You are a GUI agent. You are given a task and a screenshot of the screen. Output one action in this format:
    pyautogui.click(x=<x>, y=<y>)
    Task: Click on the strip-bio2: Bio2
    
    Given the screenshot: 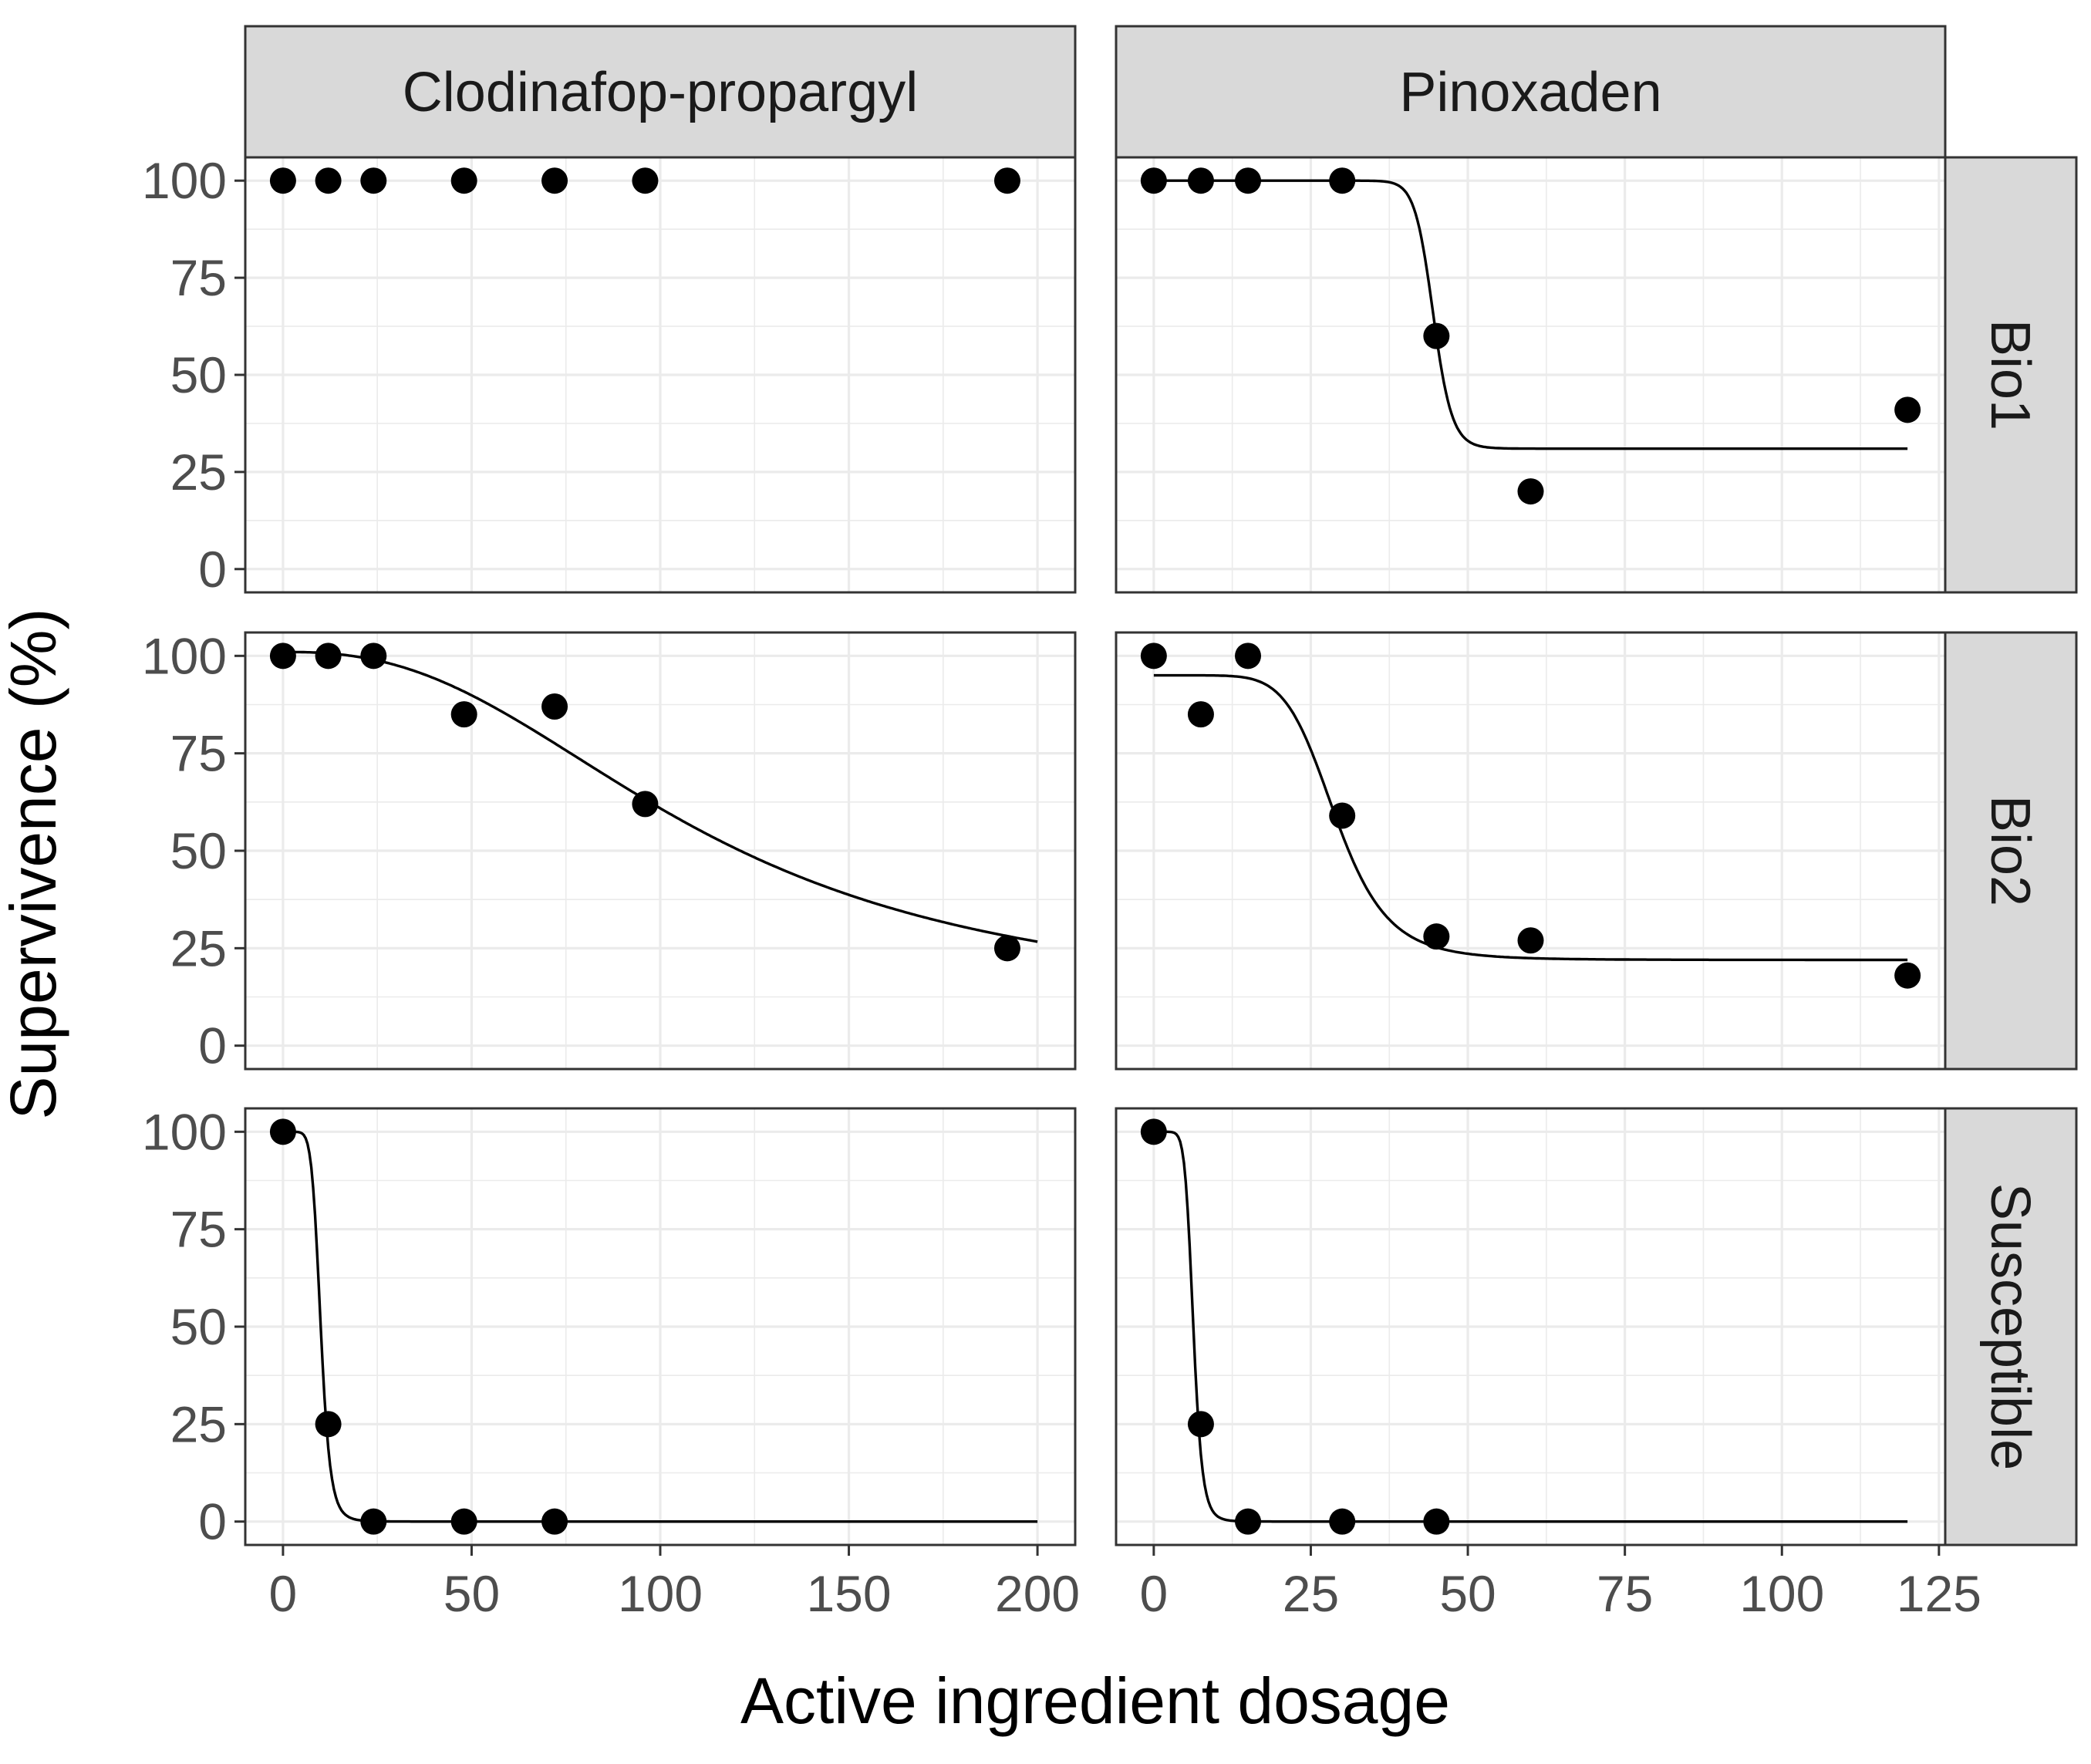 What is the action you would take?
    pyautogui.click(x=2011, y=851)
    